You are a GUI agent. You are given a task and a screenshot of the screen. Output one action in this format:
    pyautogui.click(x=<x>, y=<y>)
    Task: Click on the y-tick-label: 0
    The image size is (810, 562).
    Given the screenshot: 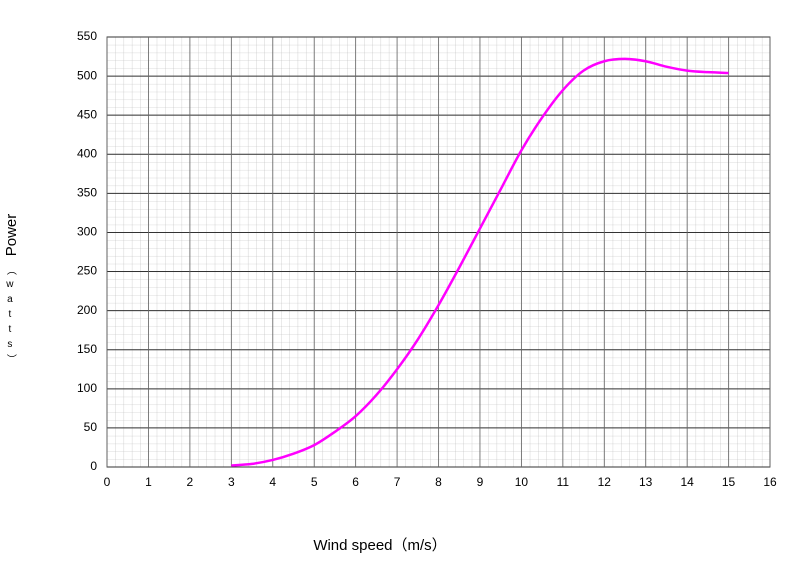 What is the action you would take?
    pyautogui.click(x=93, y=466)
    